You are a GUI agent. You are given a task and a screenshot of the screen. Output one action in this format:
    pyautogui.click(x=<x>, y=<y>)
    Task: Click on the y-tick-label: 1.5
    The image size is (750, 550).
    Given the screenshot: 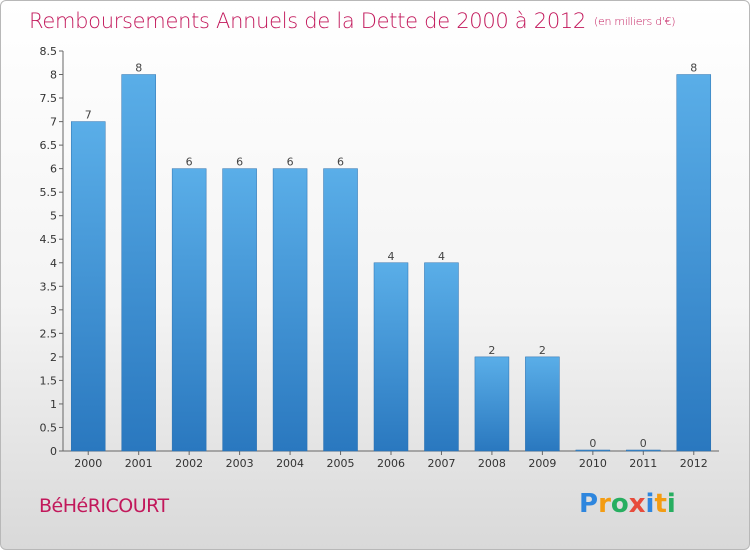 What is the action you would take?
    pyautogui.click(x=49, y=380)
    